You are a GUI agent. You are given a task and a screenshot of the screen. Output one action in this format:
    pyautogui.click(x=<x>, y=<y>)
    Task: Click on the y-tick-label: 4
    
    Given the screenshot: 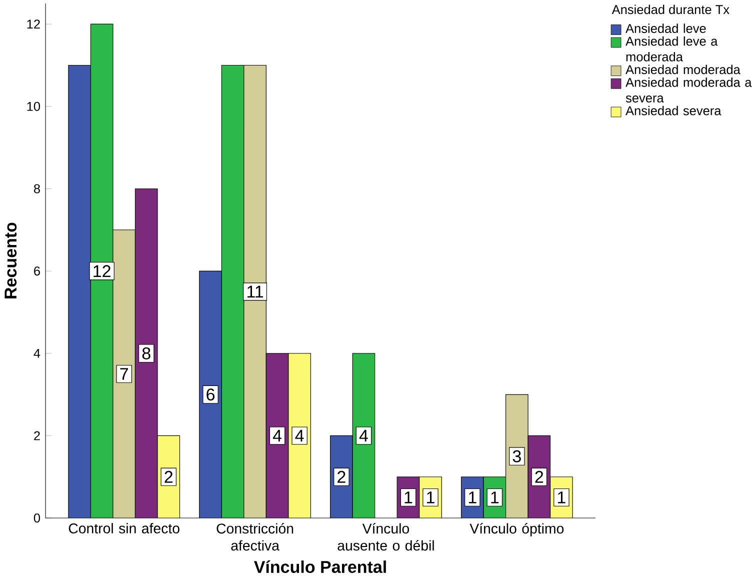 What is the action you would take?
    pyautogui.click(x=37, y=353)
    